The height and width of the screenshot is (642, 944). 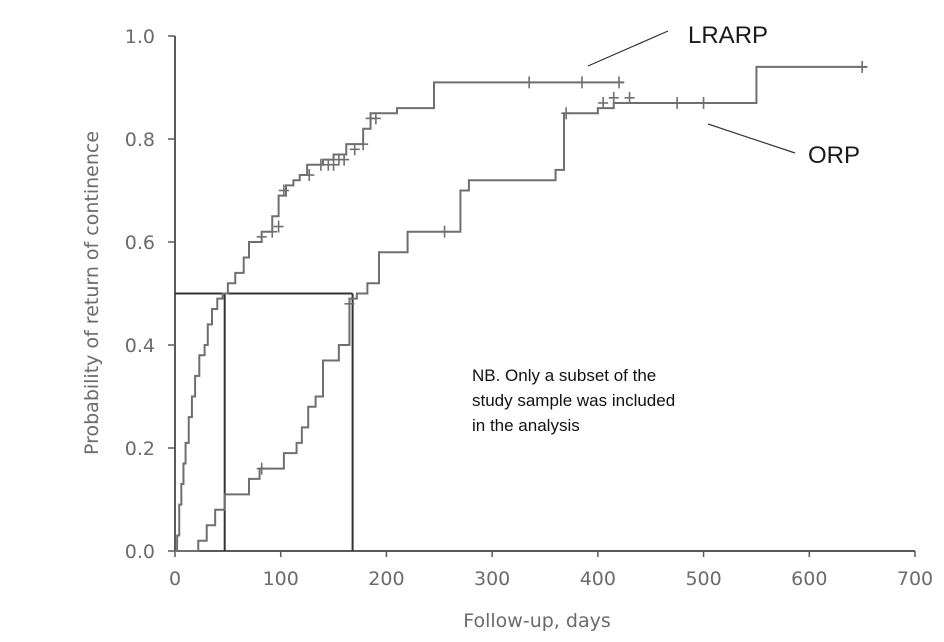 I want to click on y-ticks: 0.0 0.2 0.4 0.6 0.8 1.0, so click(x=150, y=294).